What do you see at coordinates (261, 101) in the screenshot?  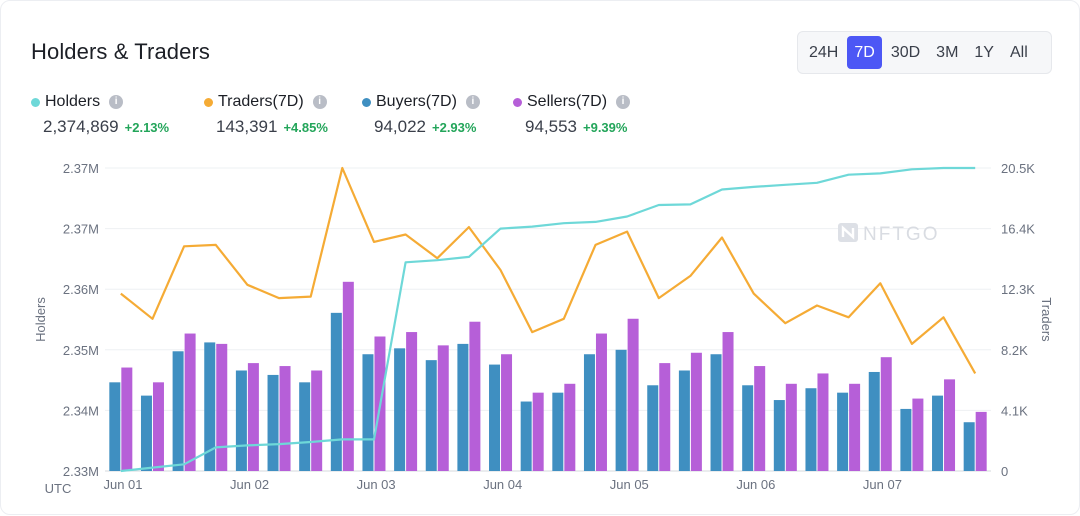 I see `legend-label: Traders(7D)` at bounding box center [261, 101].